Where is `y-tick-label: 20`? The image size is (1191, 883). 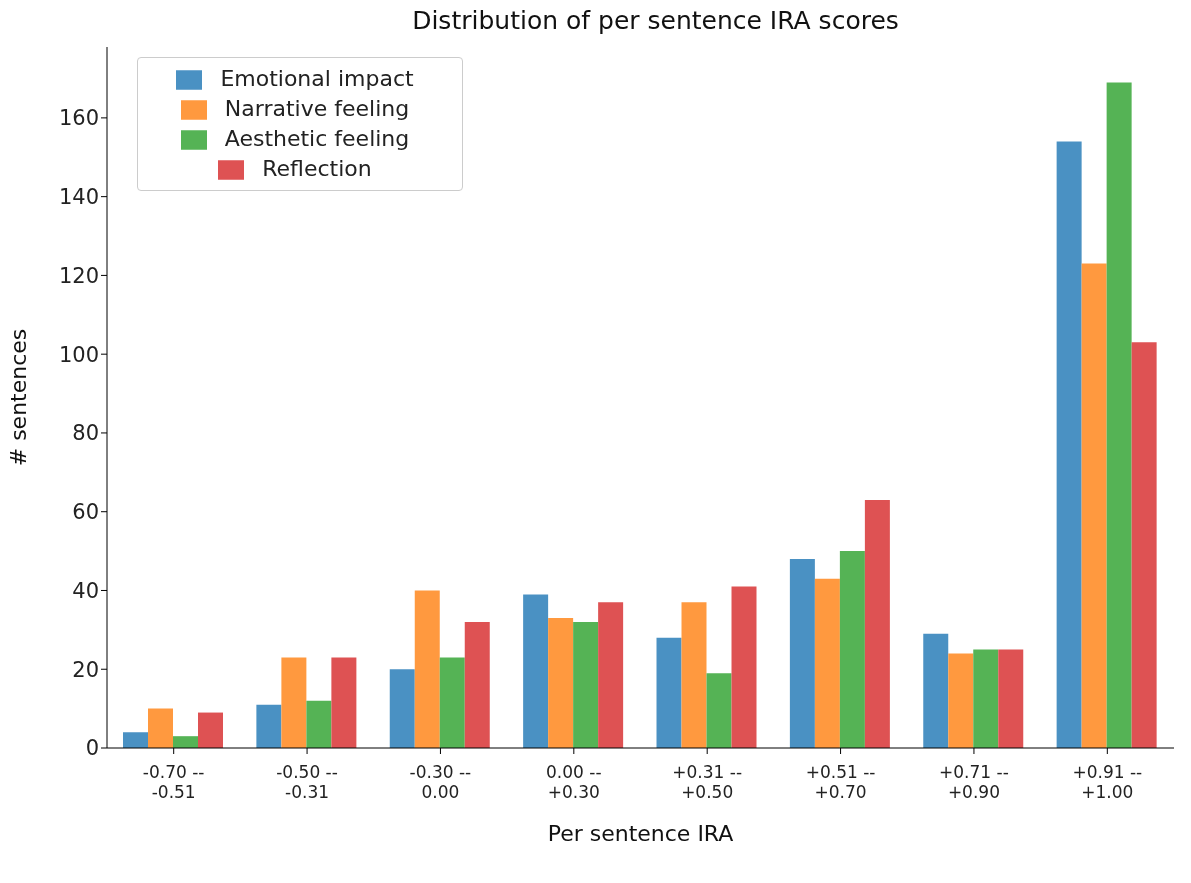 y-tick-label: 20 is located at coordinates (85, 669).